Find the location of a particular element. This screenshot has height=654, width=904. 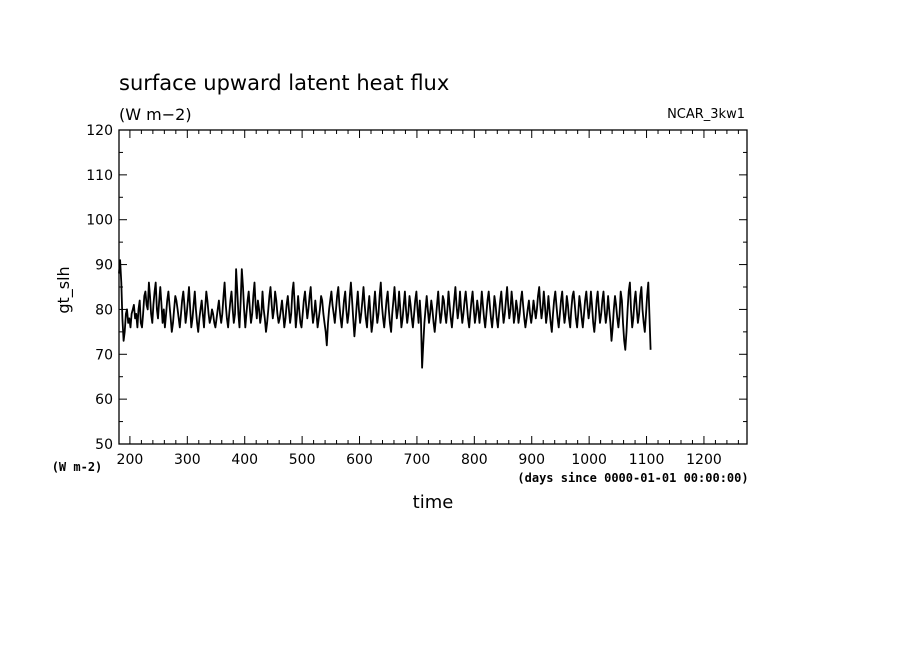

x-tick-label: 1100 is located at coordinates (647, 460).